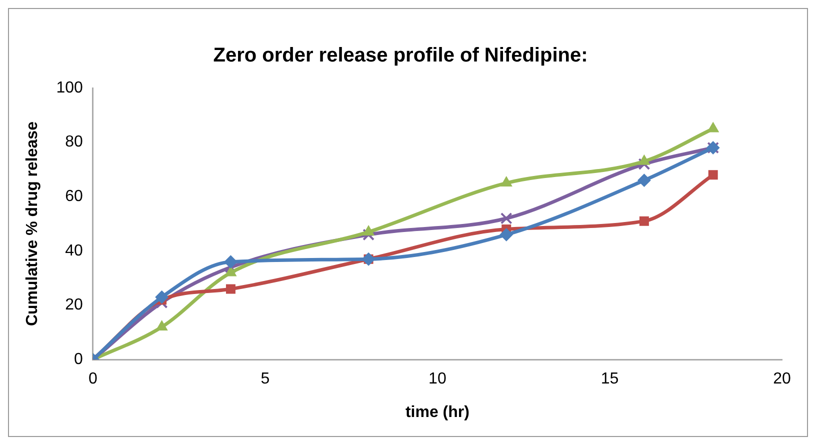  I want to click on chart-title: Zero order release profile of Nifedipine:, so click(400, 55).